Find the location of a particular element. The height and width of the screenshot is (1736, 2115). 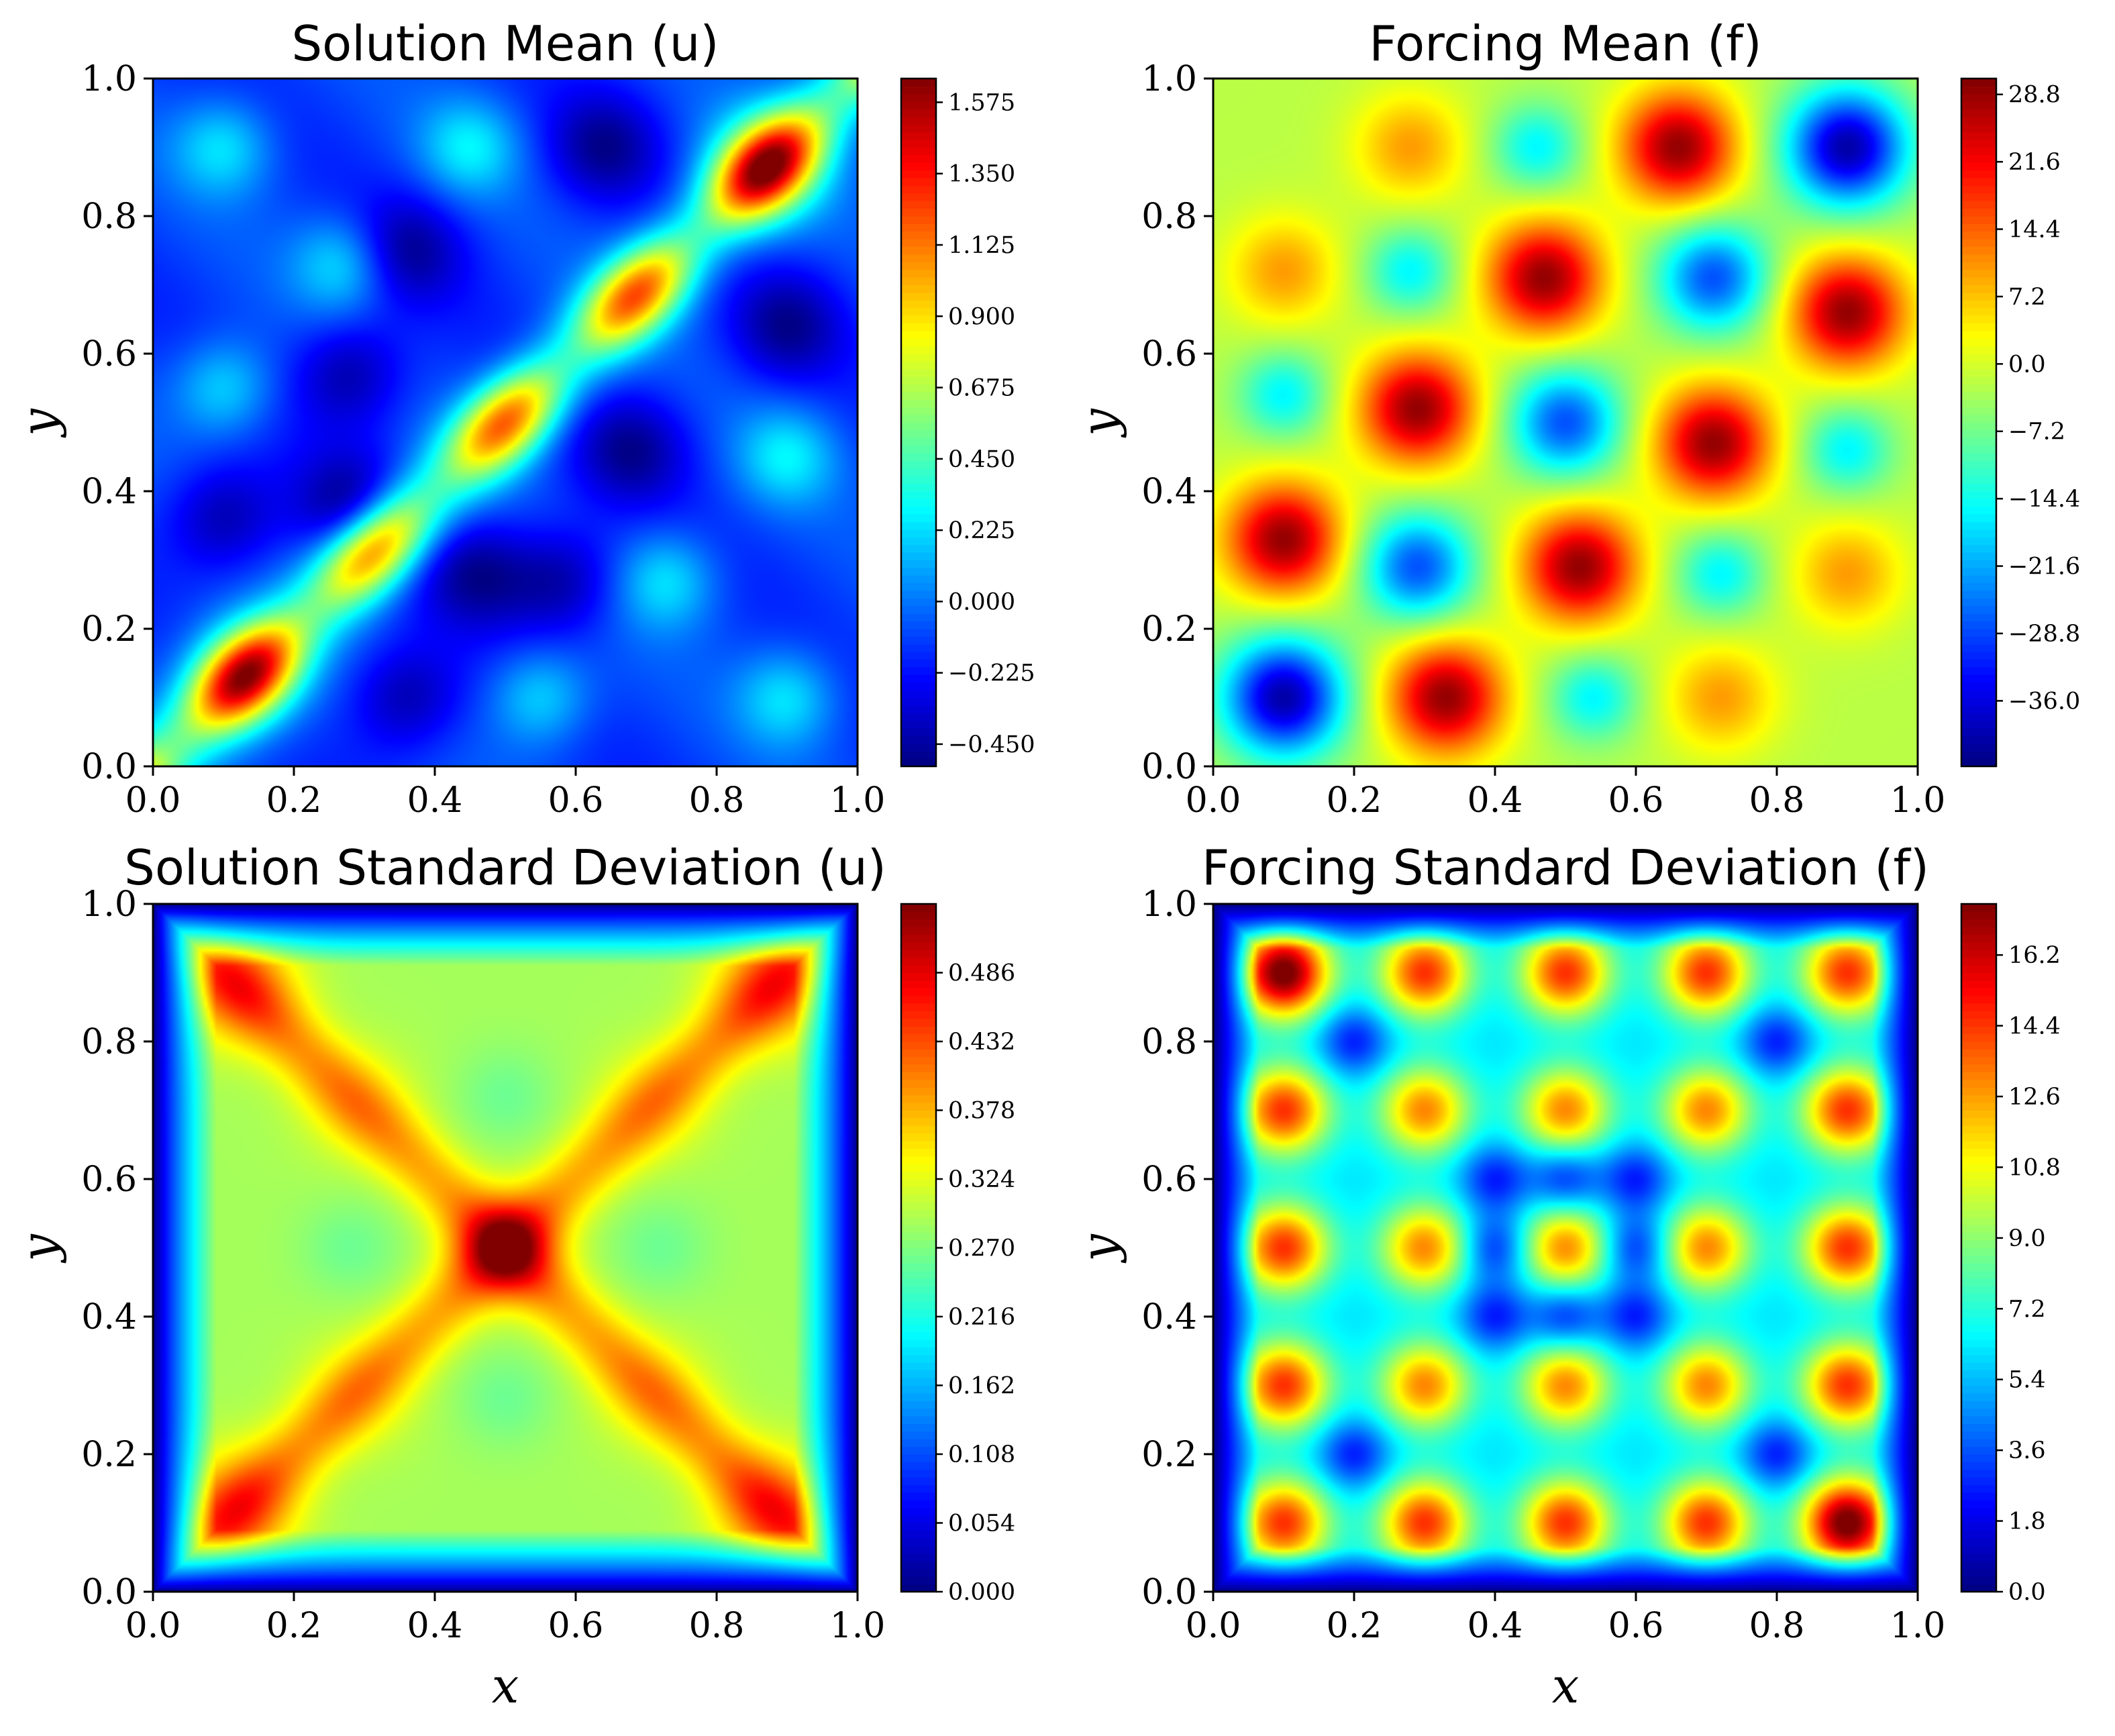

y-tick-label: 0.0 is located at coordinates (1169, 1592).